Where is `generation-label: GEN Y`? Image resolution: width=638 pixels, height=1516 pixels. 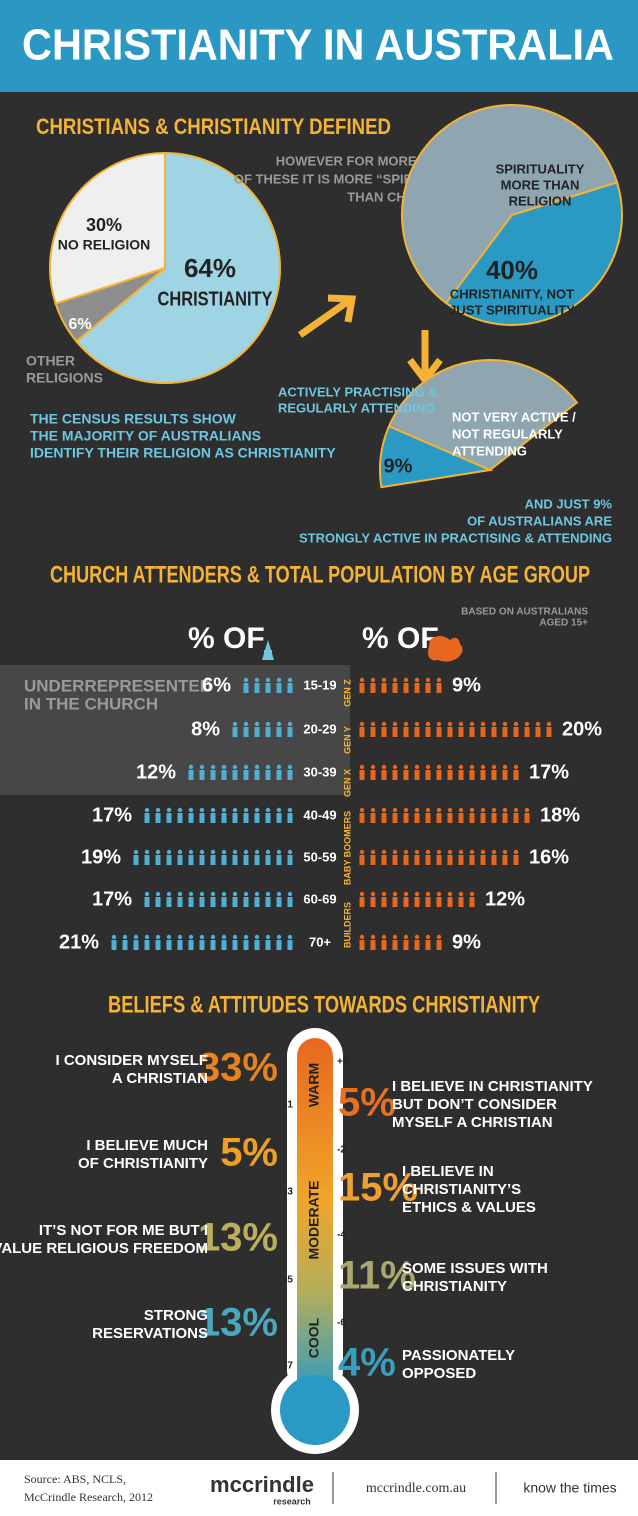
generation-label: GEN Y is located at coordinates (347, 740).